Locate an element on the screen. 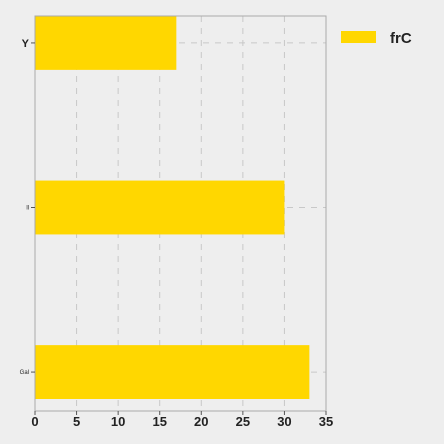  x-tick-label: 25 is located at coordinates (243, 421).